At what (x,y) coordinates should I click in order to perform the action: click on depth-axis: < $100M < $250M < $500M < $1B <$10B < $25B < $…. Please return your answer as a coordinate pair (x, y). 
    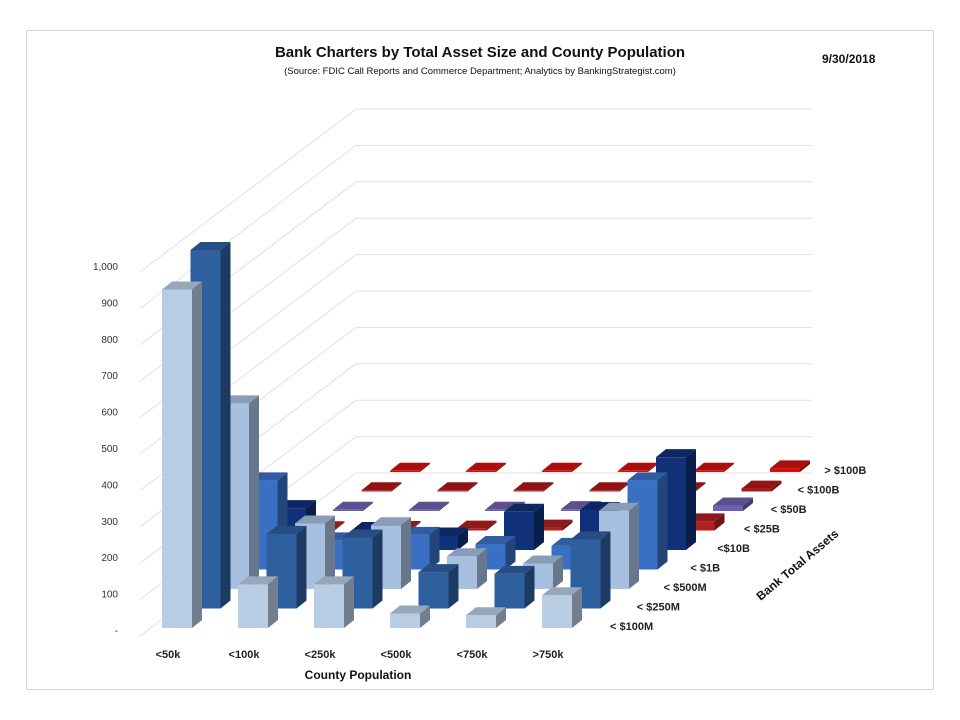
    Looking at the image, I should click on (738, 549).